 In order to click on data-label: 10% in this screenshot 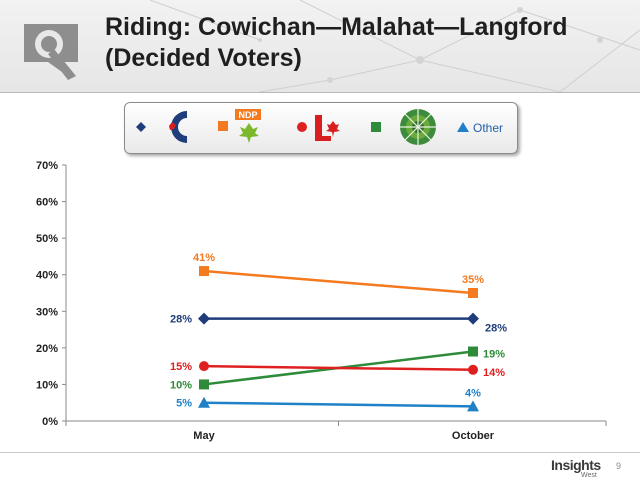, I will do `click(181, 385)`.